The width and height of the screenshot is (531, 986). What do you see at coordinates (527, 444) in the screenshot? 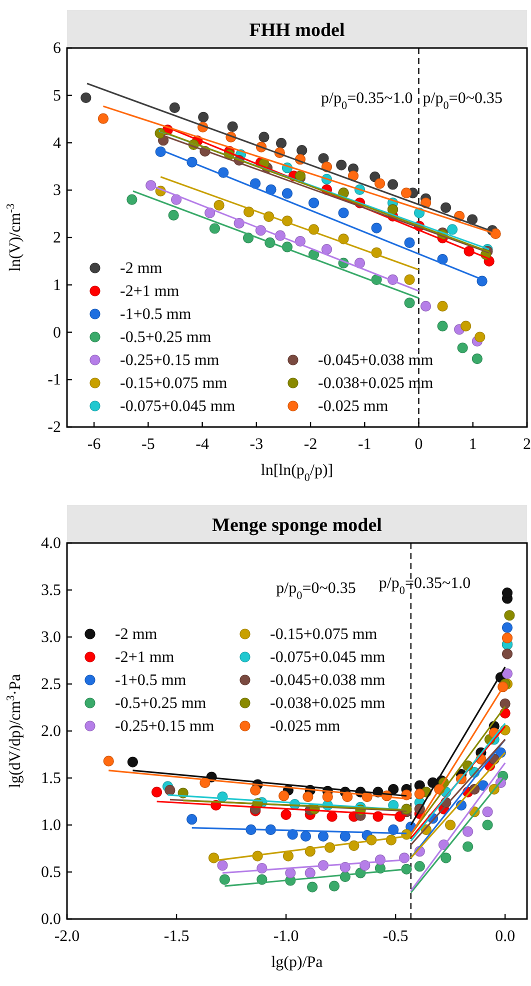
I see `x-tick-label: 2` at bounding box center [527, 444].